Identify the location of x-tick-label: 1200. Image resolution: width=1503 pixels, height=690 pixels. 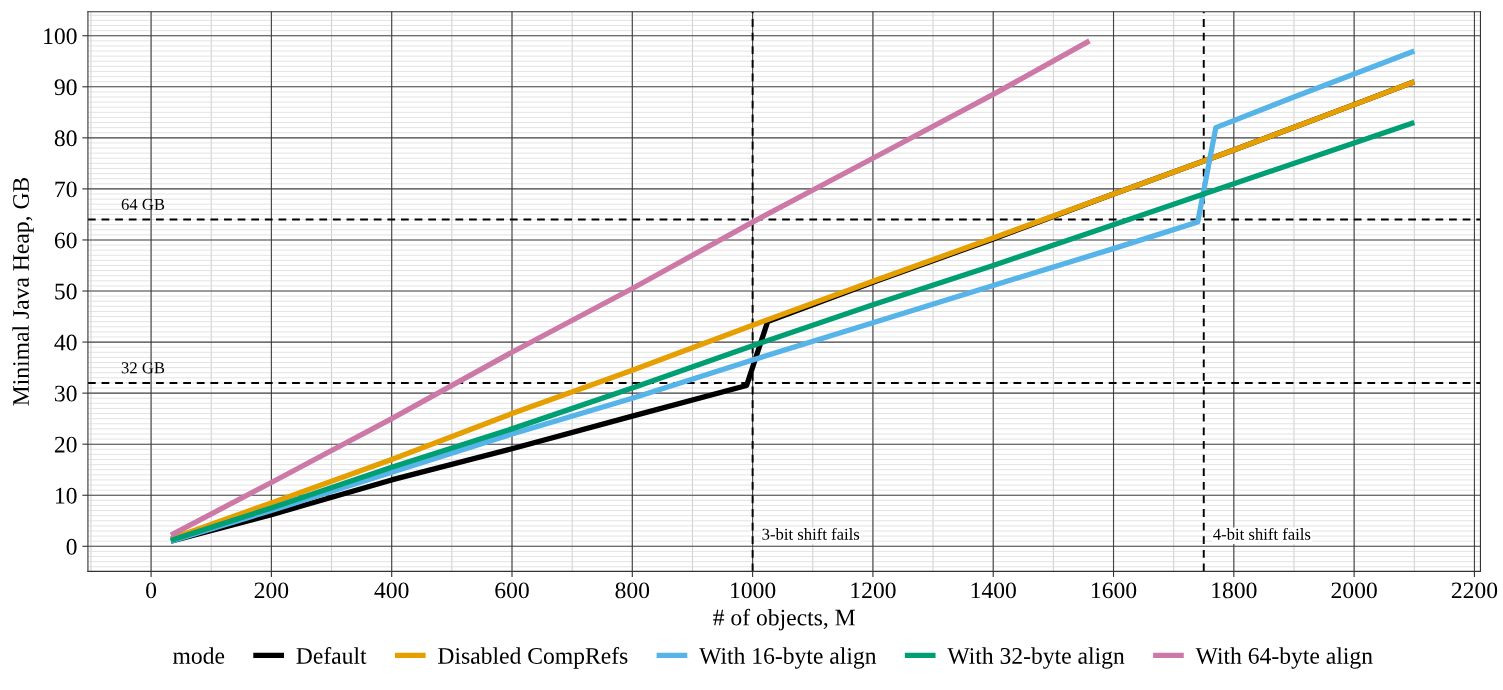
(873, 590).